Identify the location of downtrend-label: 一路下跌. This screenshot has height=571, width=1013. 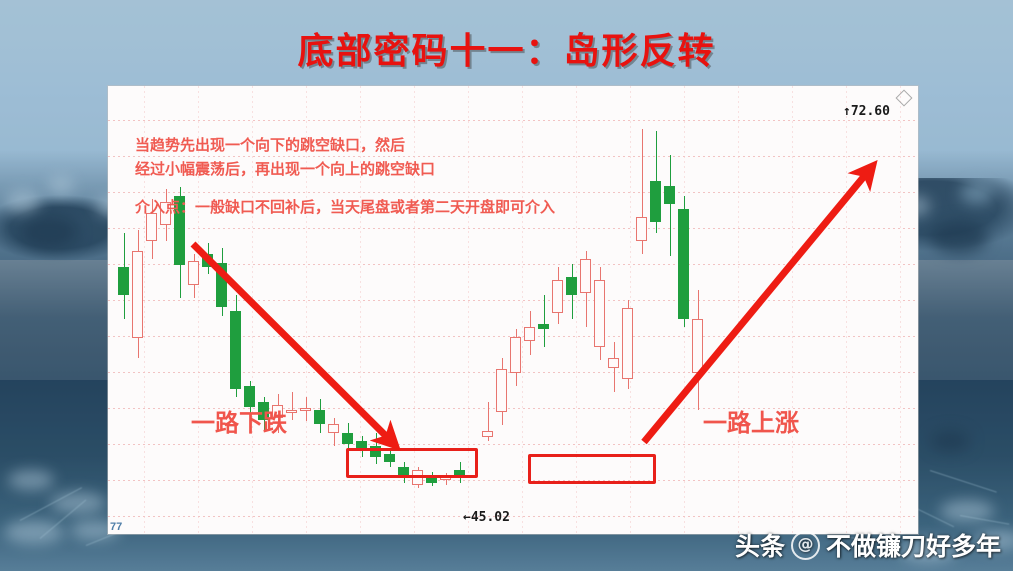
(239, 423).